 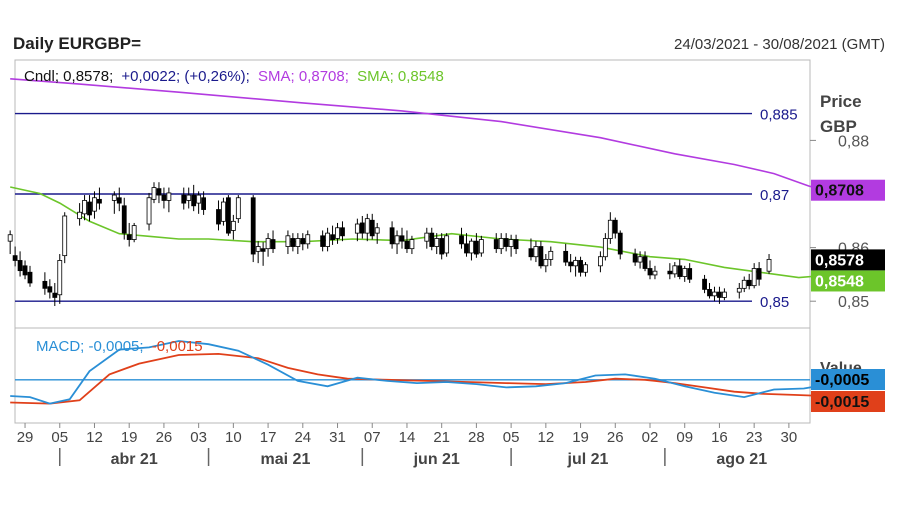 What do you see at coordinates (337, 437) in the screenshot?
I see `x-tick-label-9: 31` at bounding box center [337, 437].